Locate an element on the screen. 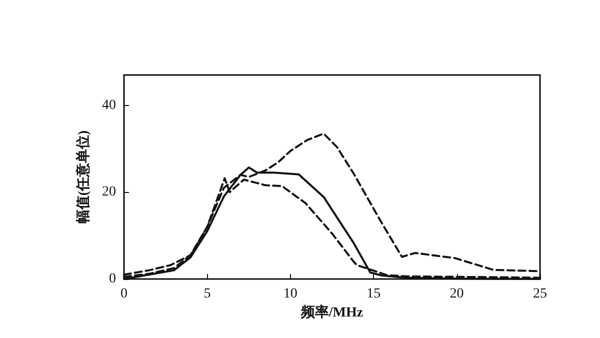 Image resolution: width=600 pixels, height=338 pixels. x-tick-label: 15 is located at coordinates (373, 294).